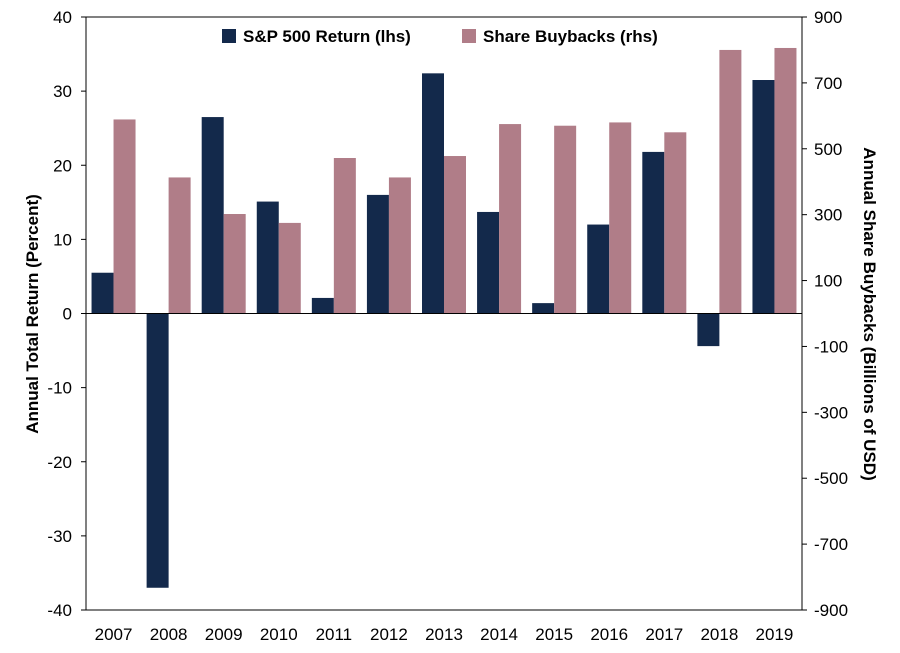 Image resolution: width=900 pixels, height=653 pixels. What do you see at coordinates (831, 478) in the screenshot?
I see `y-right-tick-label: -500` at bounding box center [831, 478].